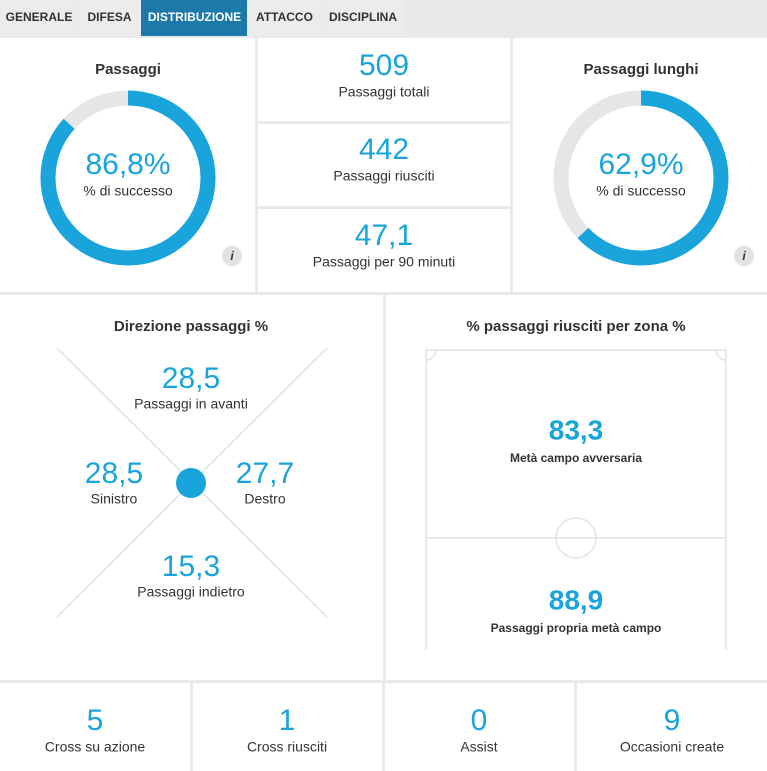  Describe the element at coordinates (575, 326) in the screenshot. I see `section-title: % passaggi riusciti per zona %` at that location.